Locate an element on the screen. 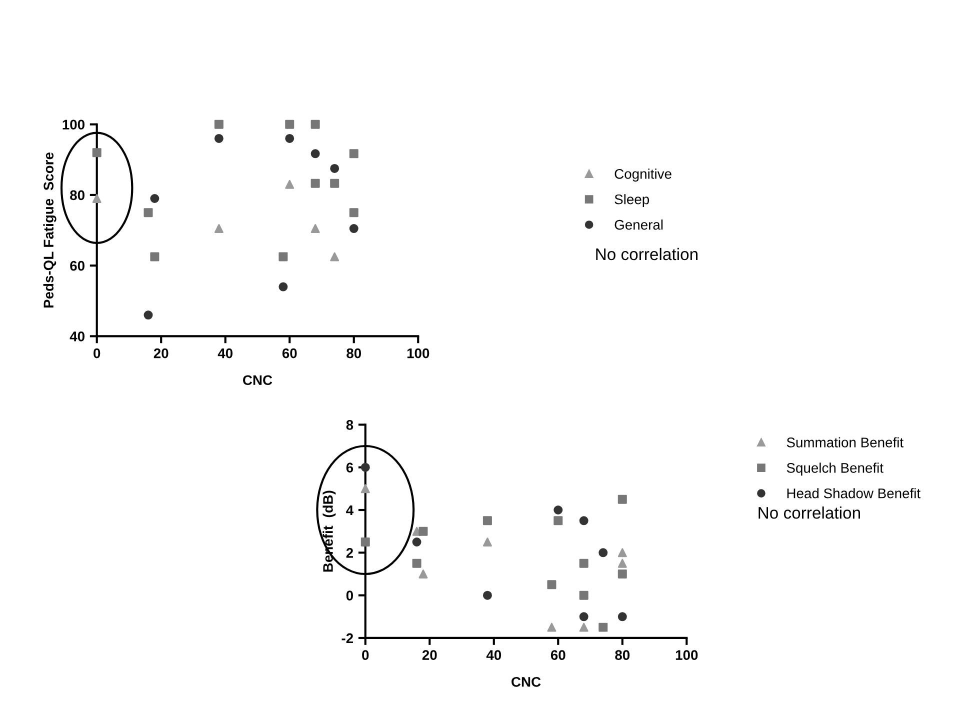 The height and width of the screenshot is (723, 959). y-tick-label: 100 is located at coordinates (73, 125).